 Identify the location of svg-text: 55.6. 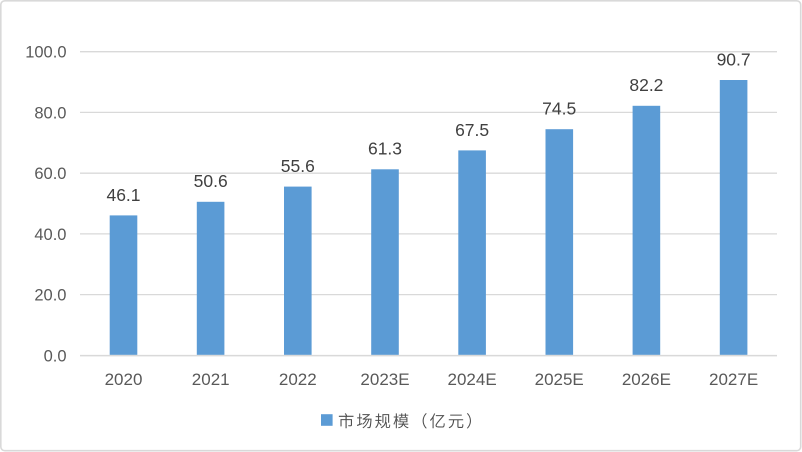
(298, 166).